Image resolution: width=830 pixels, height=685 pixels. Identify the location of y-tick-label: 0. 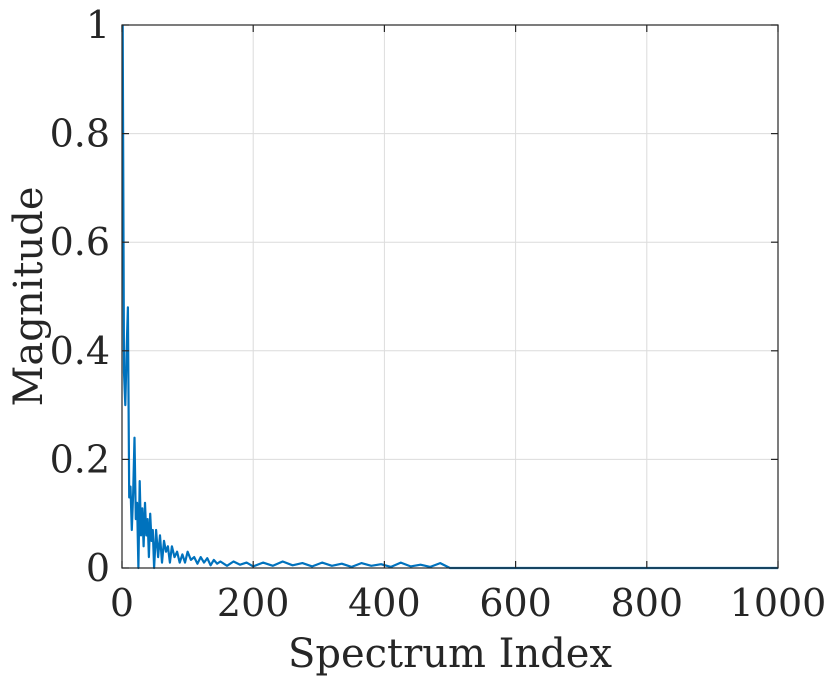
(98, 568).